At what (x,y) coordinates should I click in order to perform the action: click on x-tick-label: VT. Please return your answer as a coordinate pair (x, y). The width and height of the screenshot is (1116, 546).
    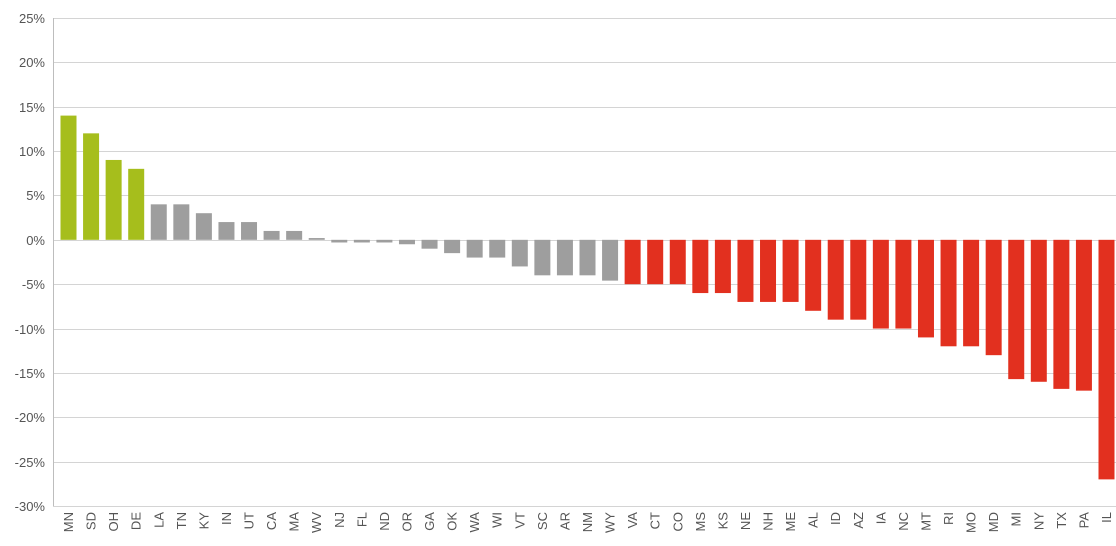
    Looking at the image, I should click on (519, 520).